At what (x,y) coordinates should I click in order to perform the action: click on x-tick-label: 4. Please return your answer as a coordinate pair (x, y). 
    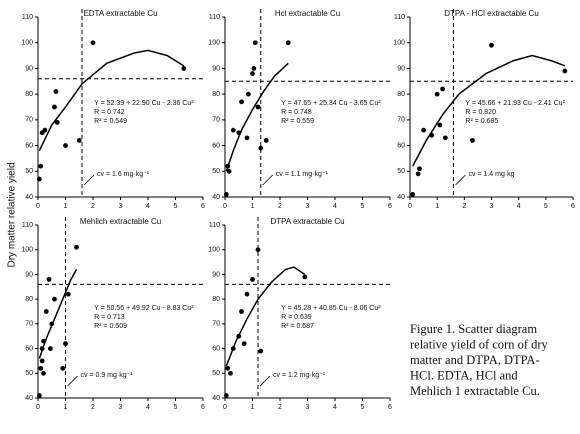
    Looking at the image, I should click on (335, 407).